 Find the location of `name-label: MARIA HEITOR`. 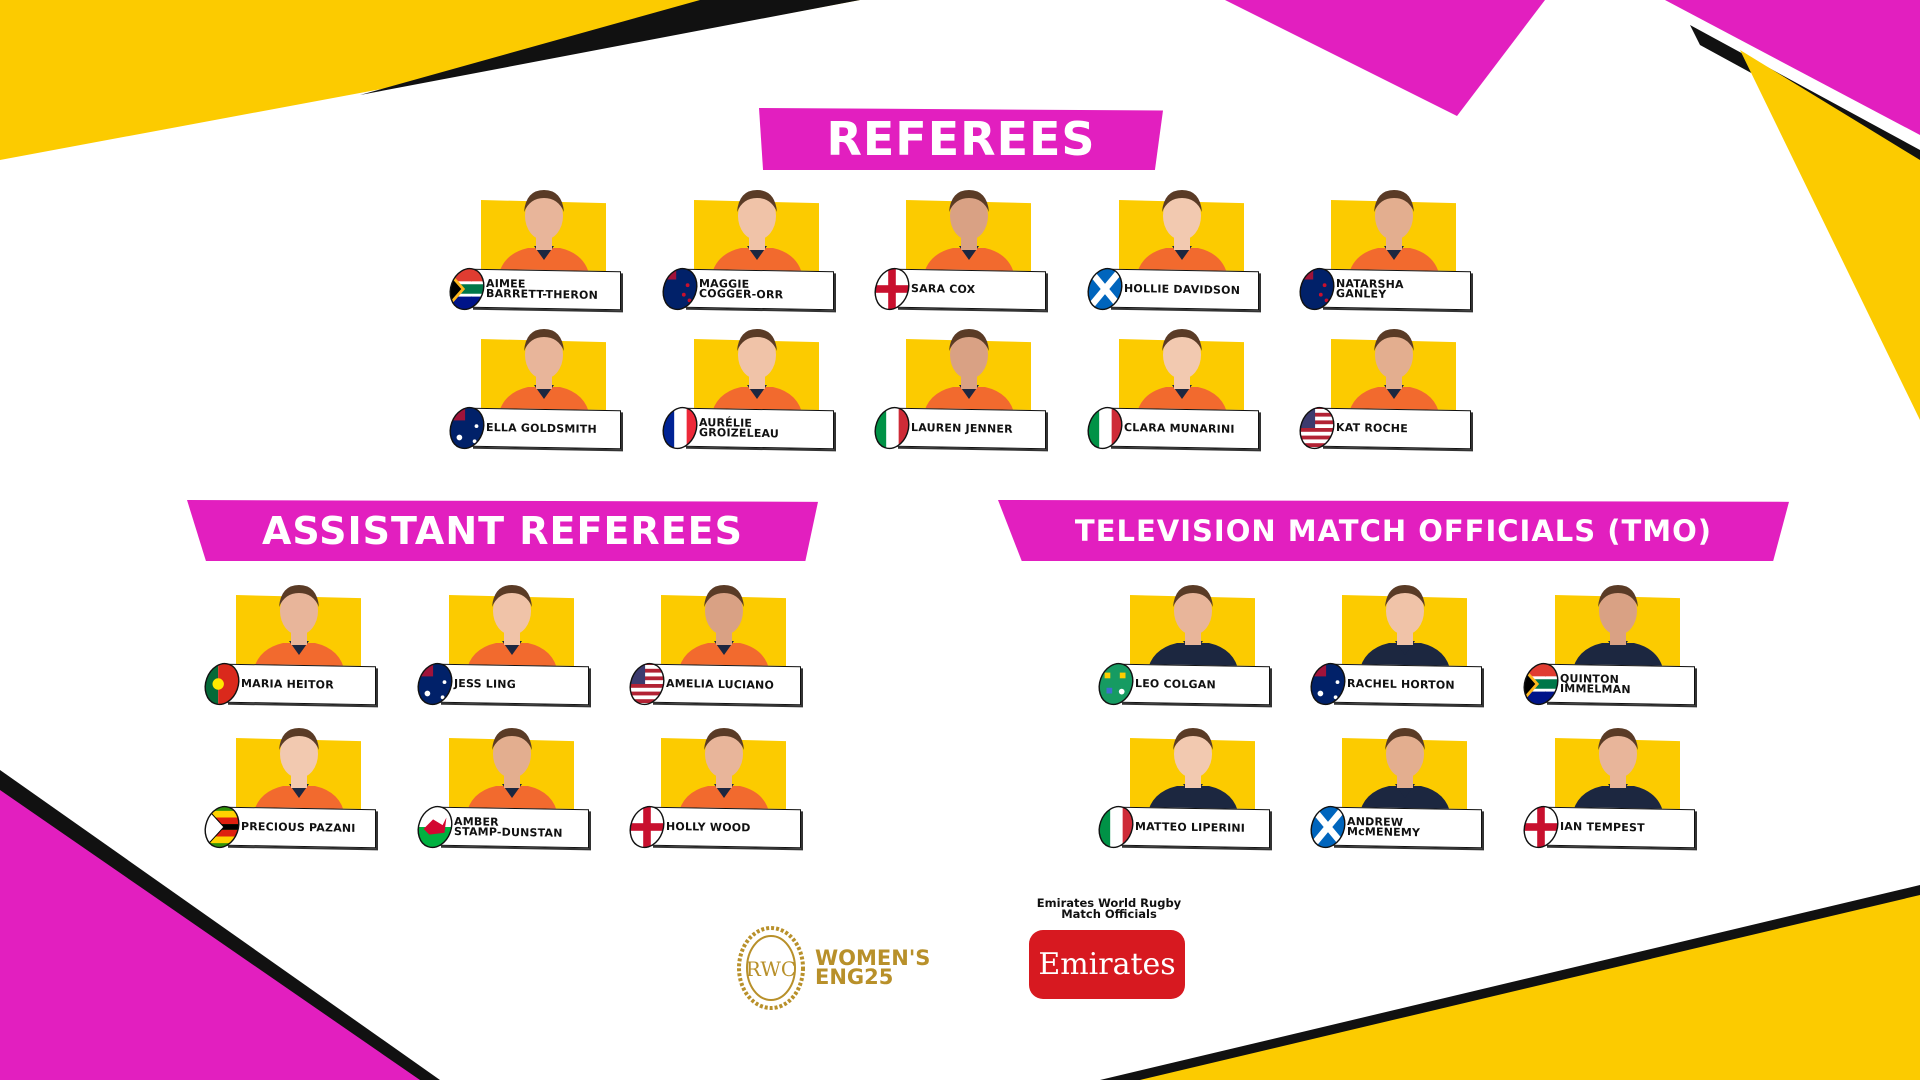

name-label: MARIA HEITOR is located at coordinates (301, 684).